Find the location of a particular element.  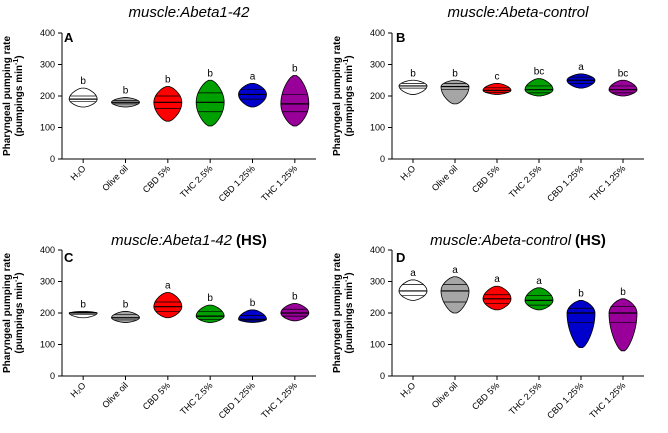

panel-title-suffix: (HS) is located at coordinates (251, 240).